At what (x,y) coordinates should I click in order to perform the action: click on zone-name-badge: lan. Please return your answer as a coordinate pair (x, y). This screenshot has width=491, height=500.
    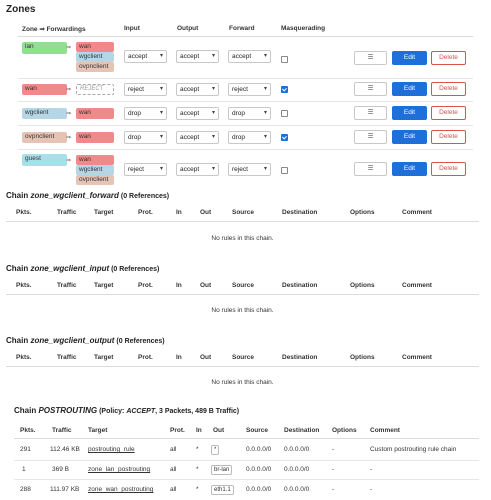
    Looking at the image, I should click on (44, 48).